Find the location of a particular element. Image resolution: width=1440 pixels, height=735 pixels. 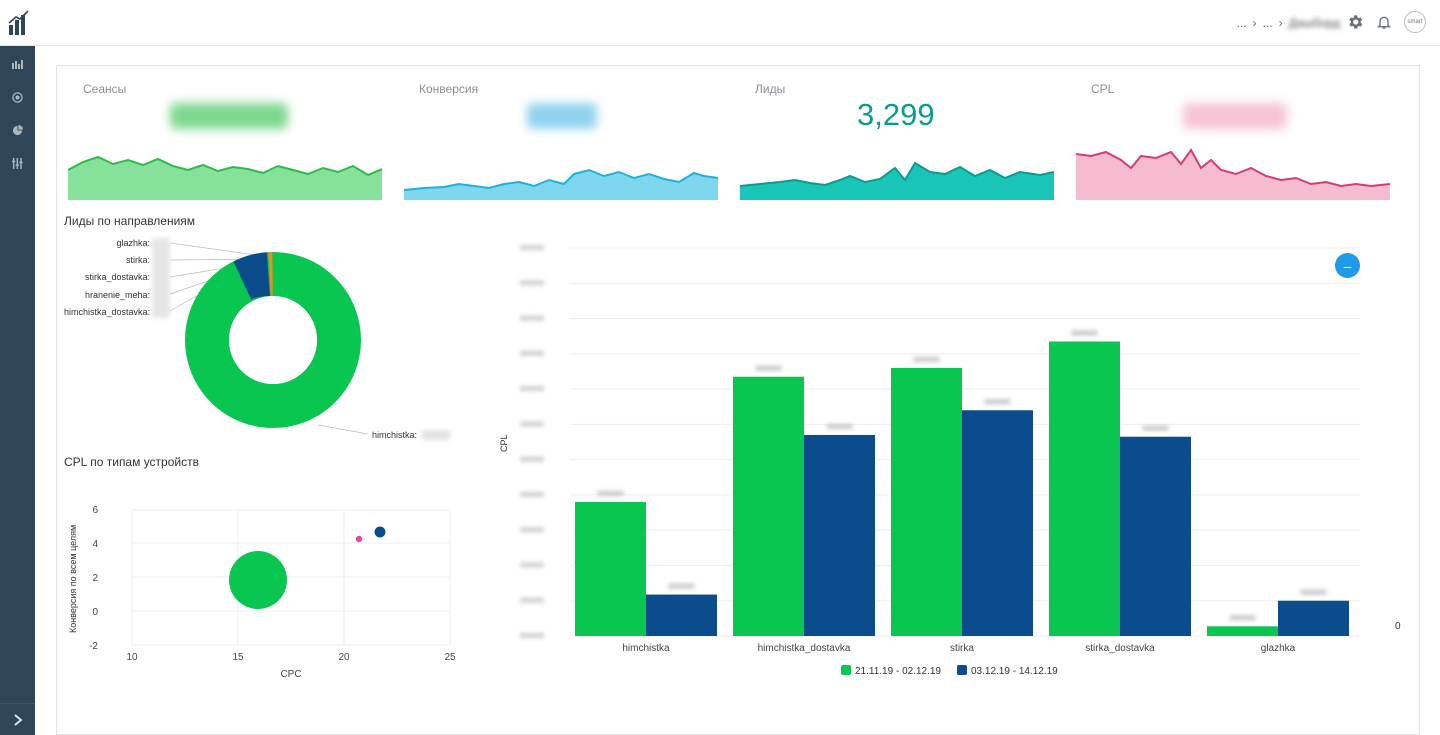

bar-x-tick-himchistka: himchistka is located at coordinates (646, 648).